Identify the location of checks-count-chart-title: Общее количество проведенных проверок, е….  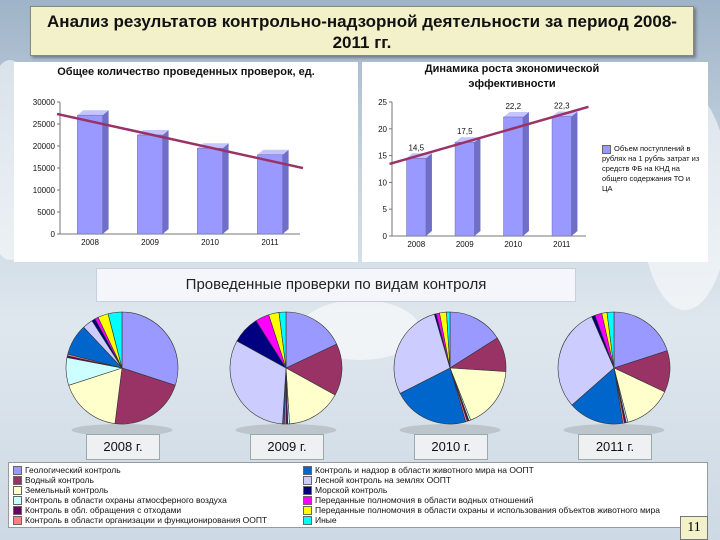
(186, 72).